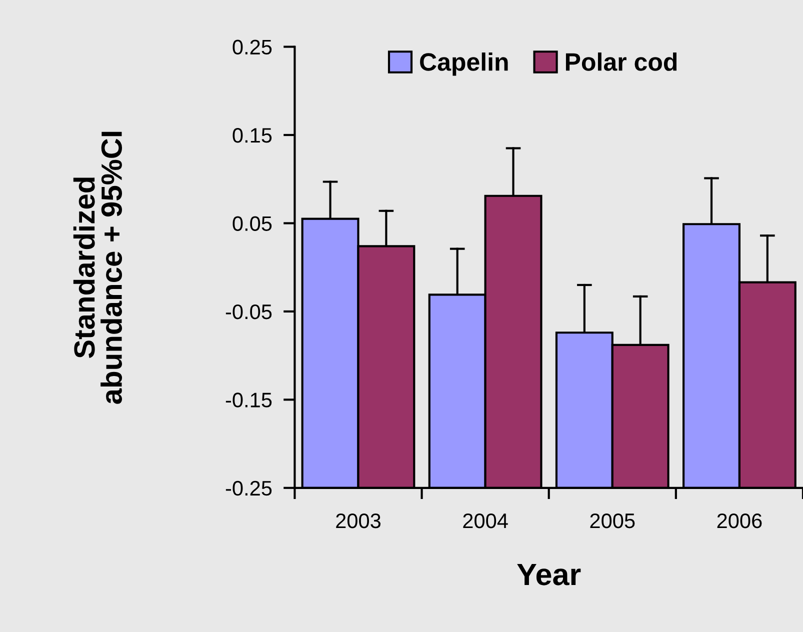  Describe the element at coordinates (464, 64) in the screenshot. I see `legend-label: Capelin` at that location.